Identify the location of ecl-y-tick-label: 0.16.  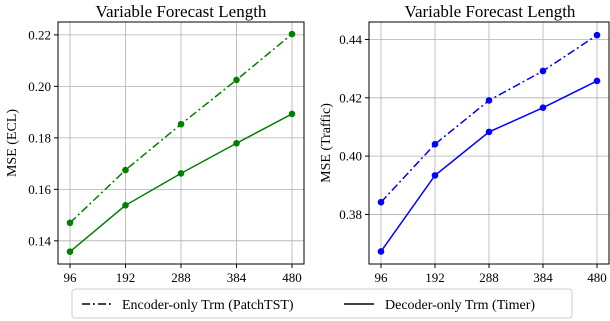
(39, 189).